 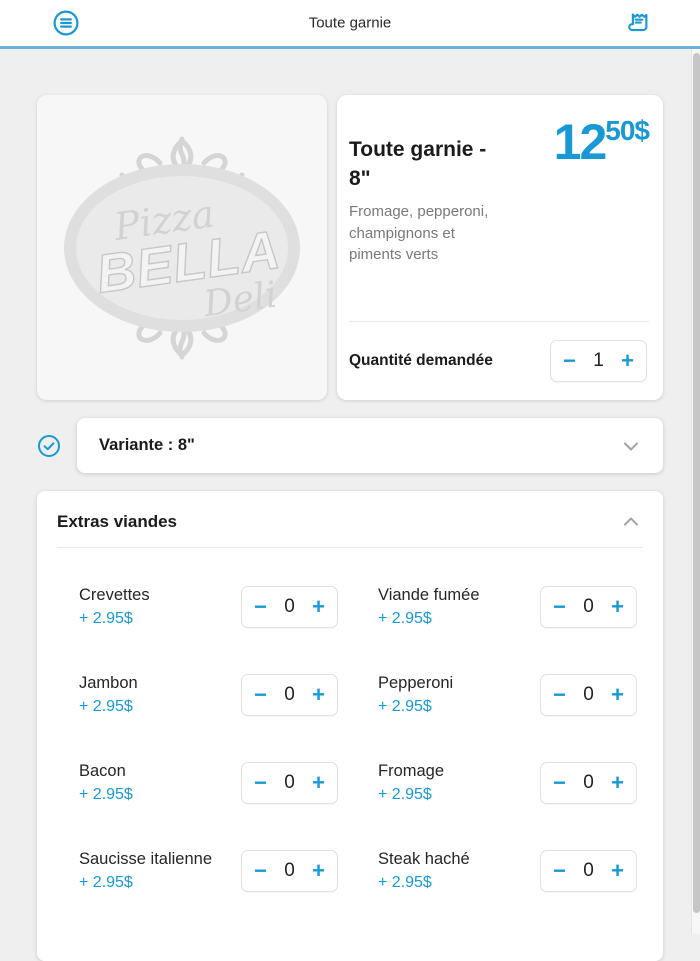 I want to click on variant-select: Variante : 8", so click(x=370, y=445).